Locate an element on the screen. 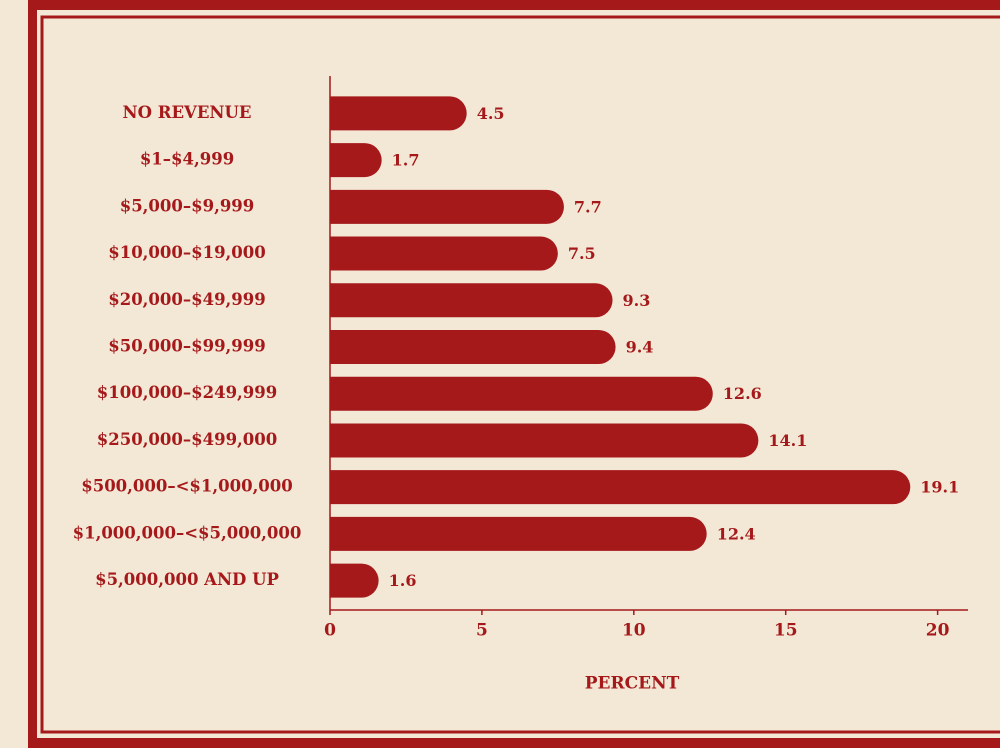 This screenshot has height=748, width=1000. value-label: 1.7 is located at coordinates (406, 160).